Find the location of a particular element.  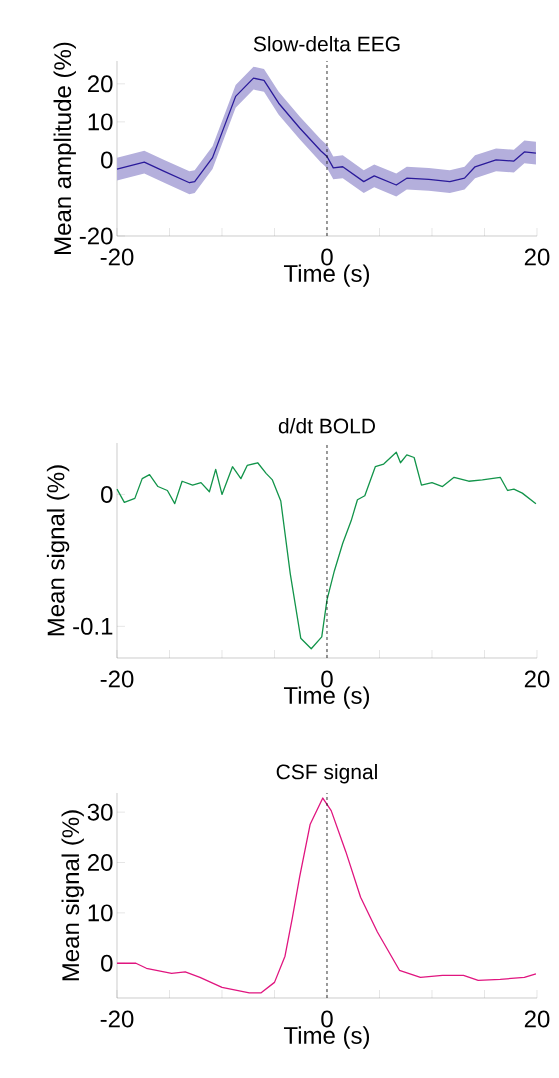

y-tick-label: -0.1 is located at coordinates (93, 626).